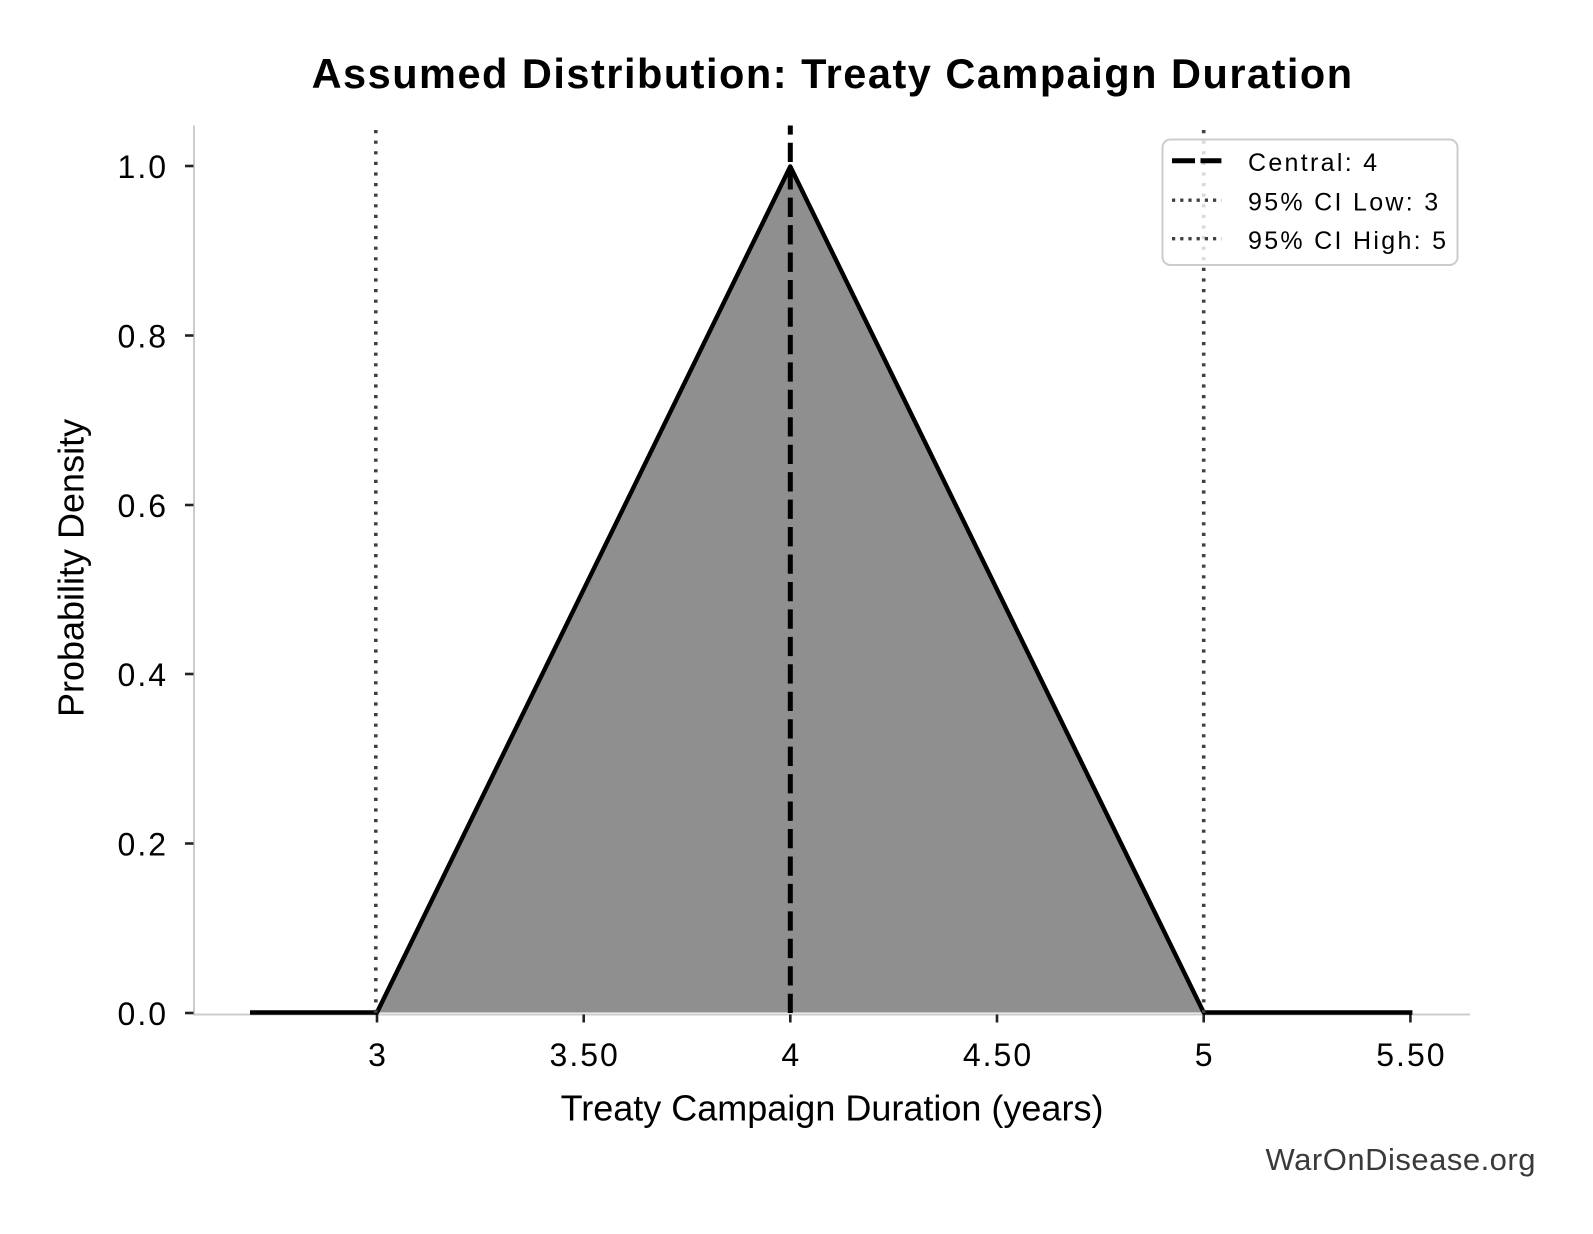  I want to click on svg-text: 0.8, so click(143, 337).